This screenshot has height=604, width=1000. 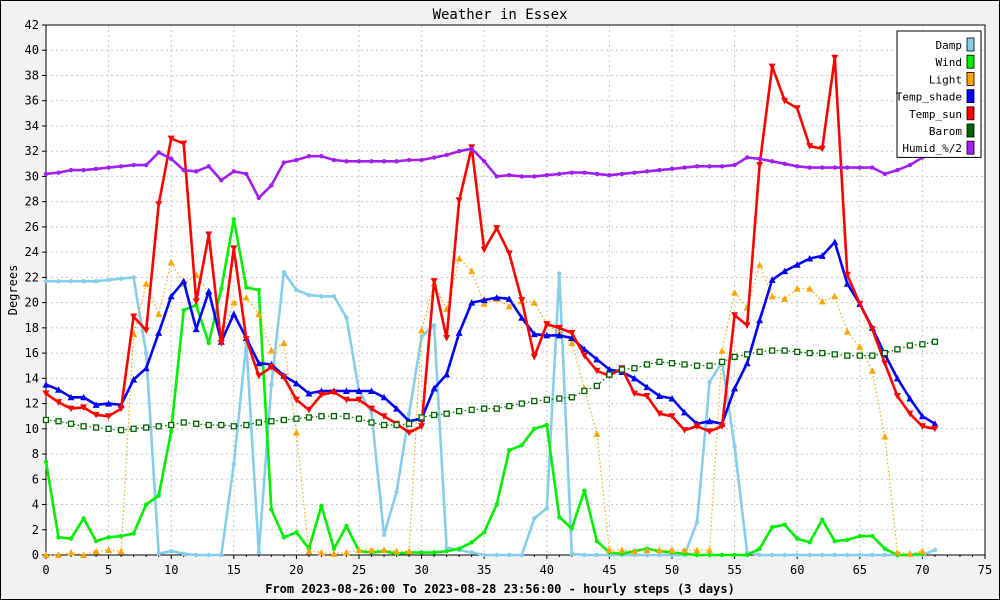 I want to click on x-tick-label: 30, so click(x=421, y=570).